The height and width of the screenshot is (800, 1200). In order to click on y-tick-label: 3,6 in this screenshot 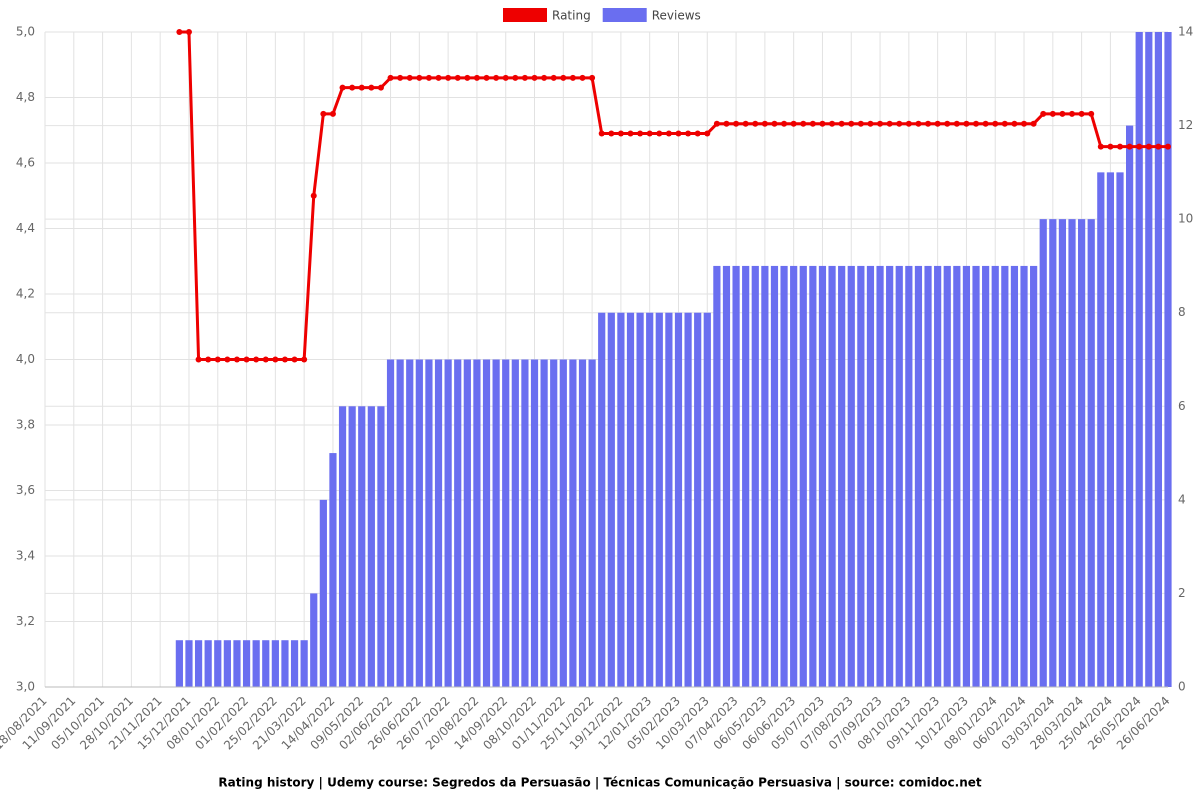, I will do `click(25, 490)`.